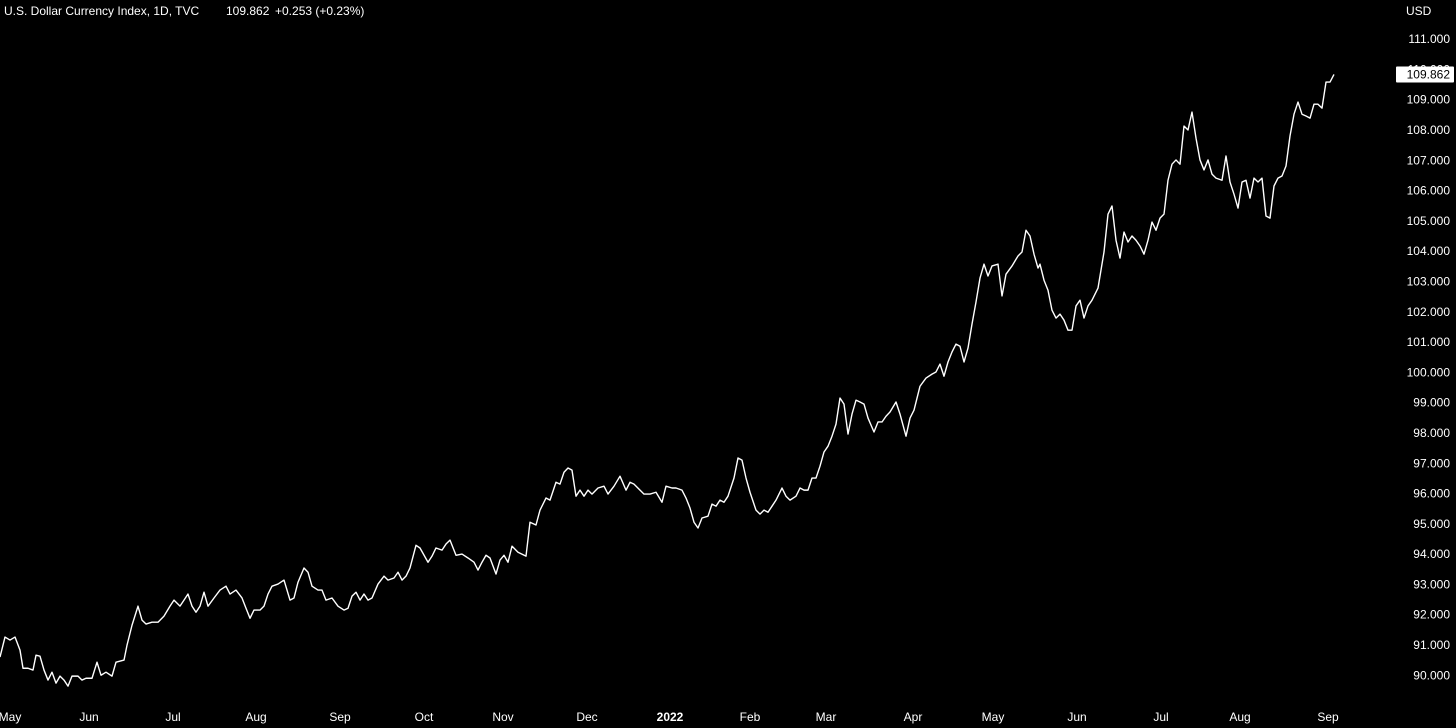 The width and height of the screenshot is (1456, 728). What do you see at coordinates (248, 11) in the screenshot?
I see `header-price: 109.862` at bounding box center [248, 11].